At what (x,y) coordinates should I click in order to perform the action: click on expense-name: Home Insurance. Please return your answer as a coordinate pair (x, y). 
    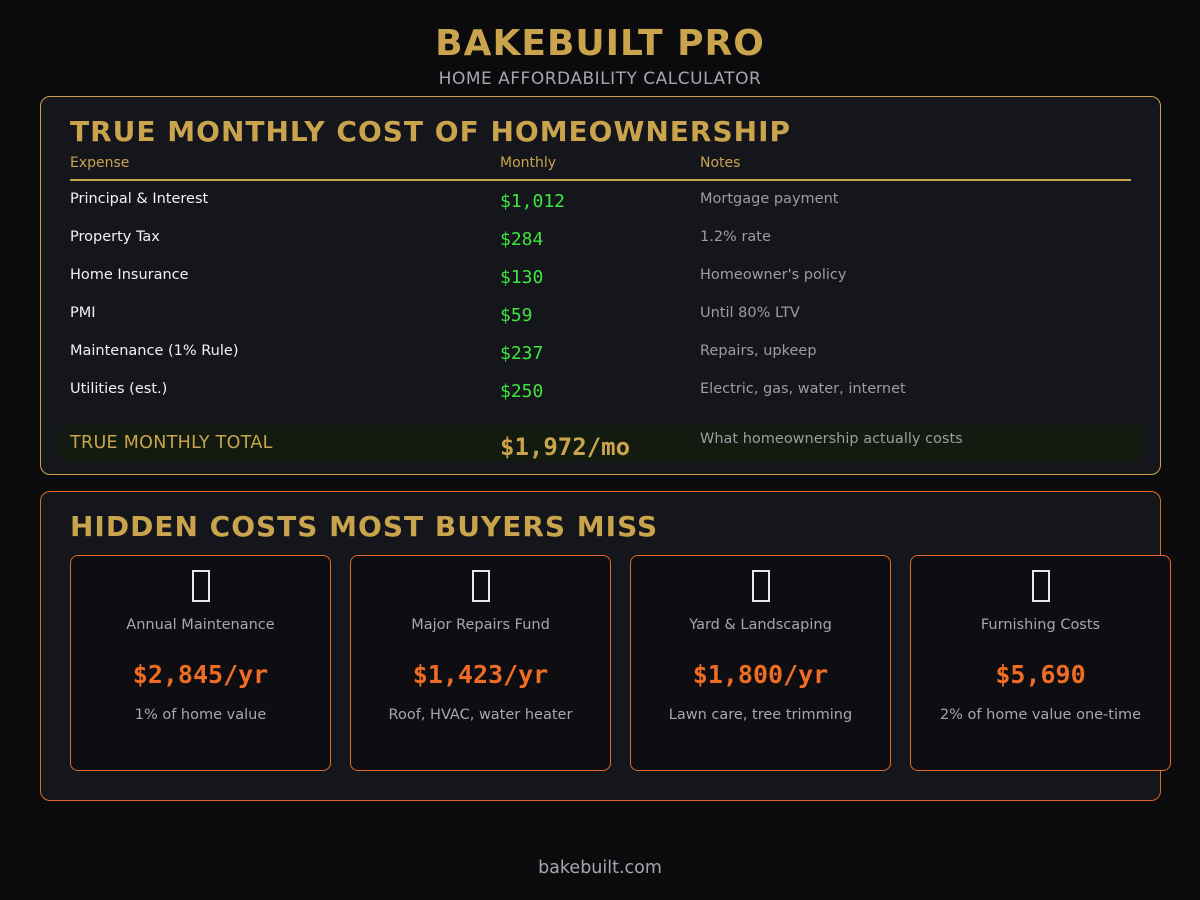
    Looking at the image, I should click on (129, 275).